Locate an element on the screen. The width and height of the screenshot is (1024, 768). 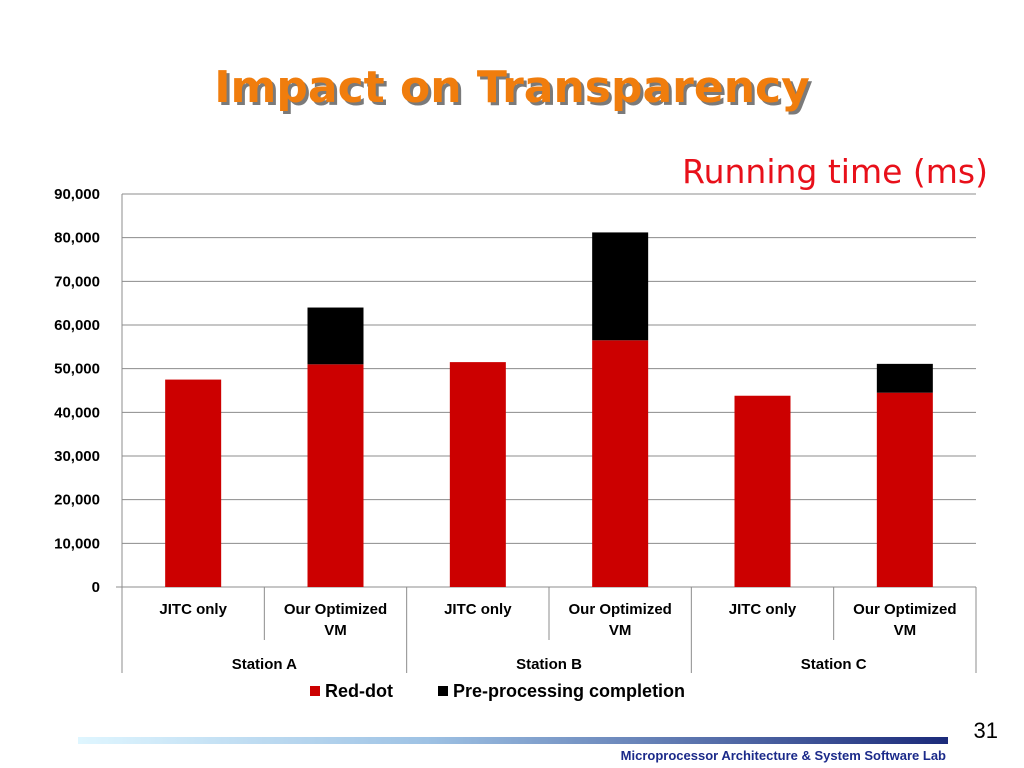
y-tick-label: 90,000 is located at coordinates (77, 194).